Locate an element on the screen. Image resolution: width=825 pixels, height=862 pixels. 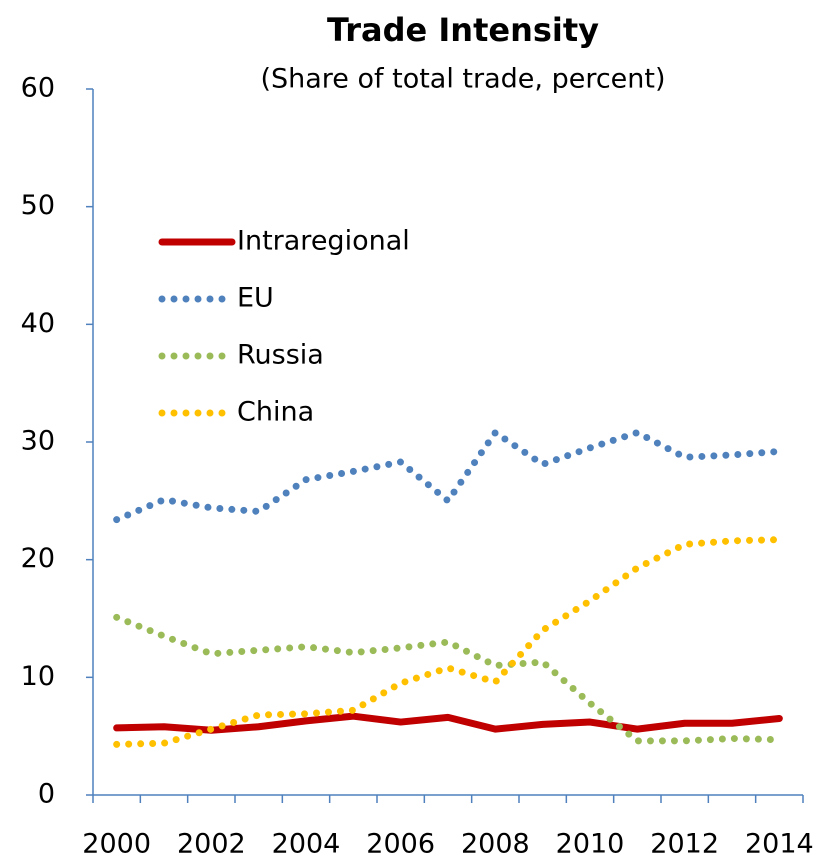
x-tick-label: 2010 is located at coordinates (590, 844).